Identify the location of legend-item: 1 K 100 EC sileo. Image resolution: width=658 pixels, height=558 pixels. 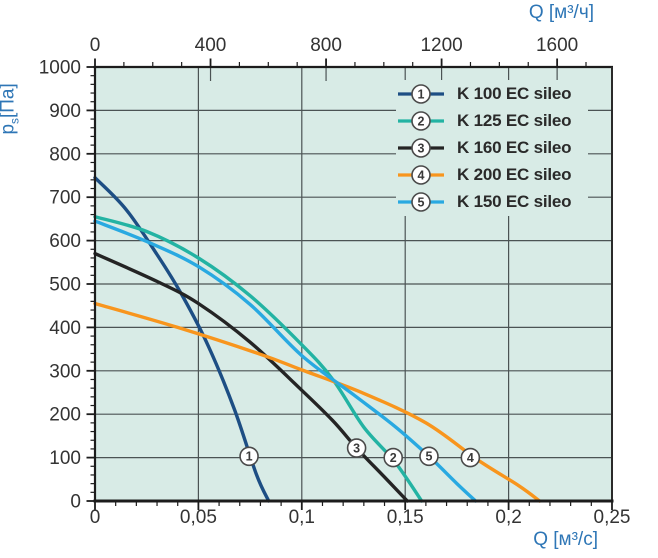
(492, 93).